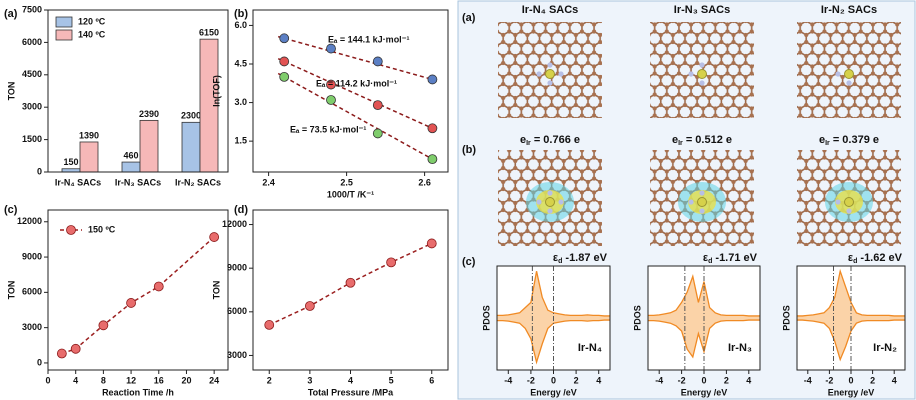 The height and width of the screenshot is (400, 916). What do you see at coordinates (680, 143) in the screenshot?
I see `charge-subscript: Ir` at bounding box center [680, 143].